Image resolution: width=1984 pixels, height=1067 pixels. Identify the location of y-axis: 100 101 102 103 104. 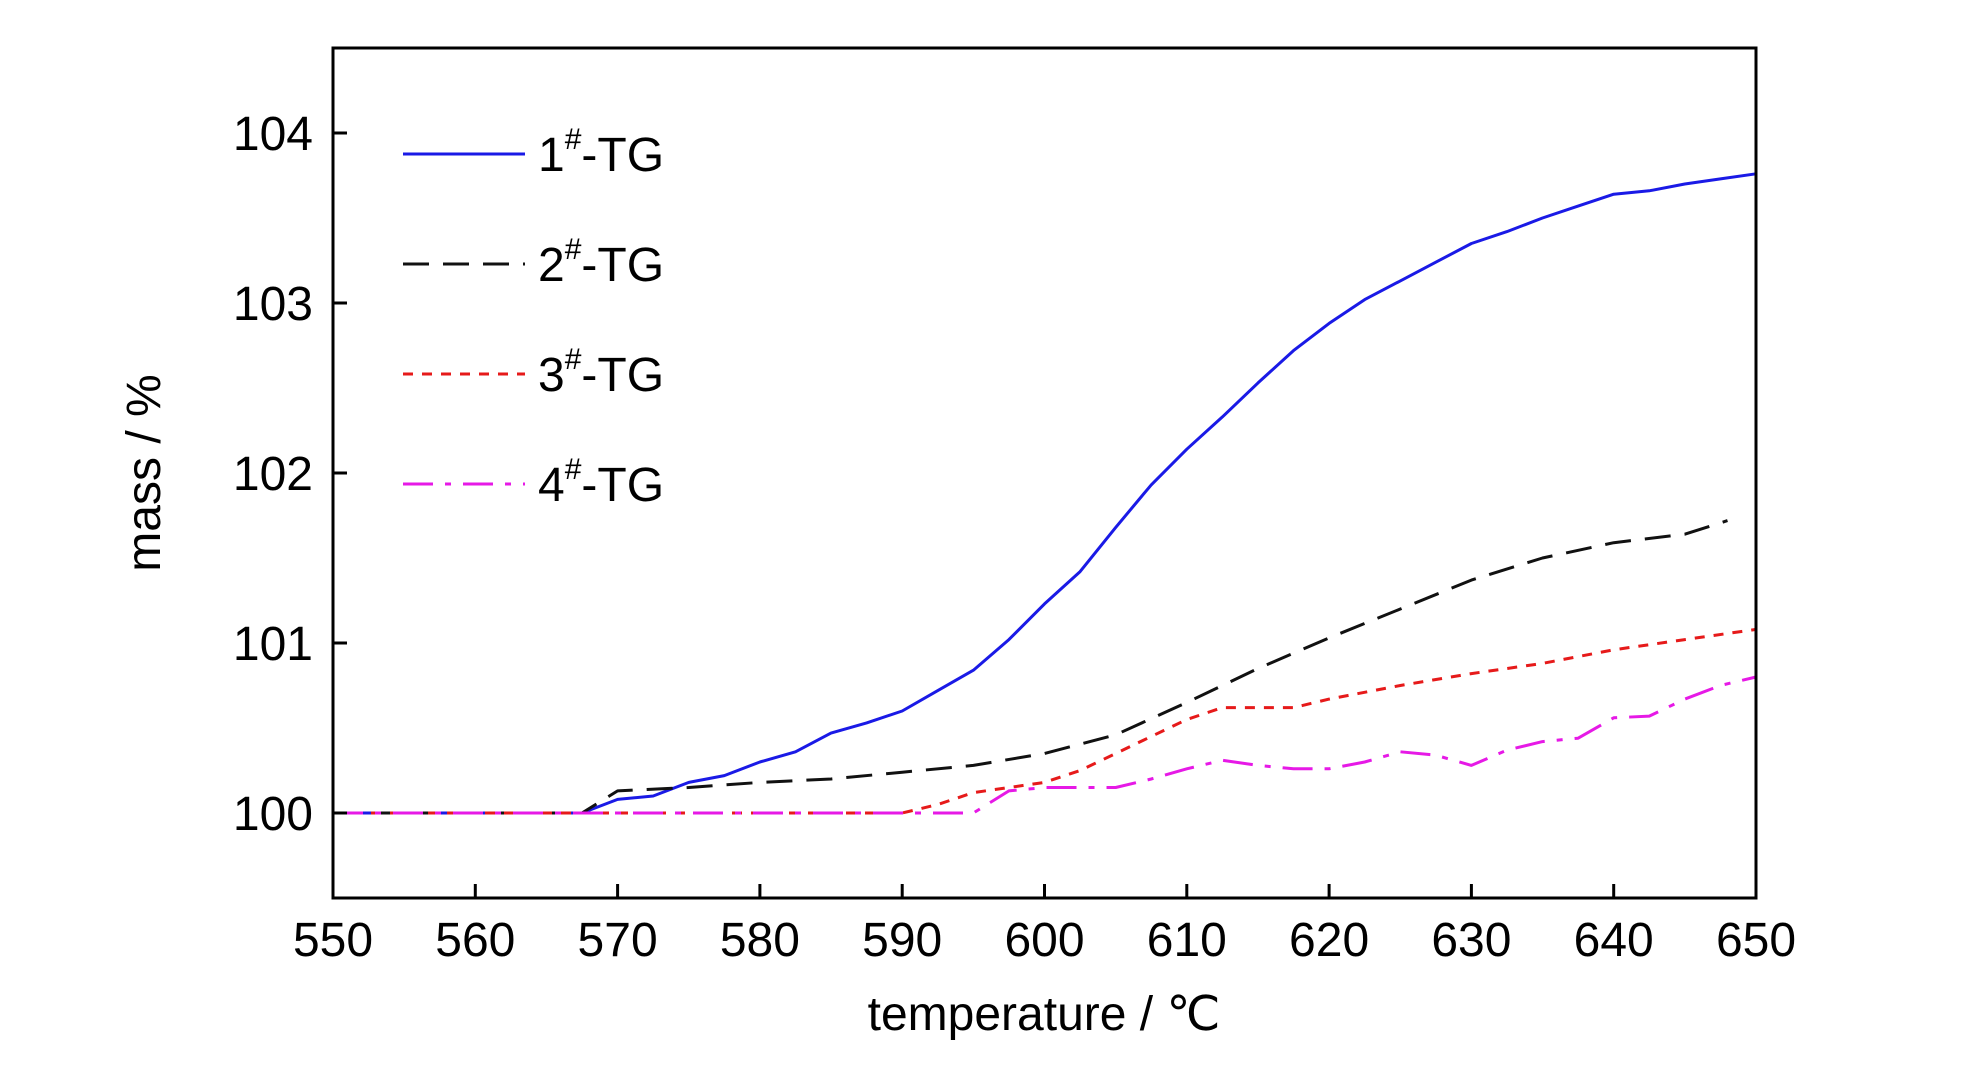
(290, 474).